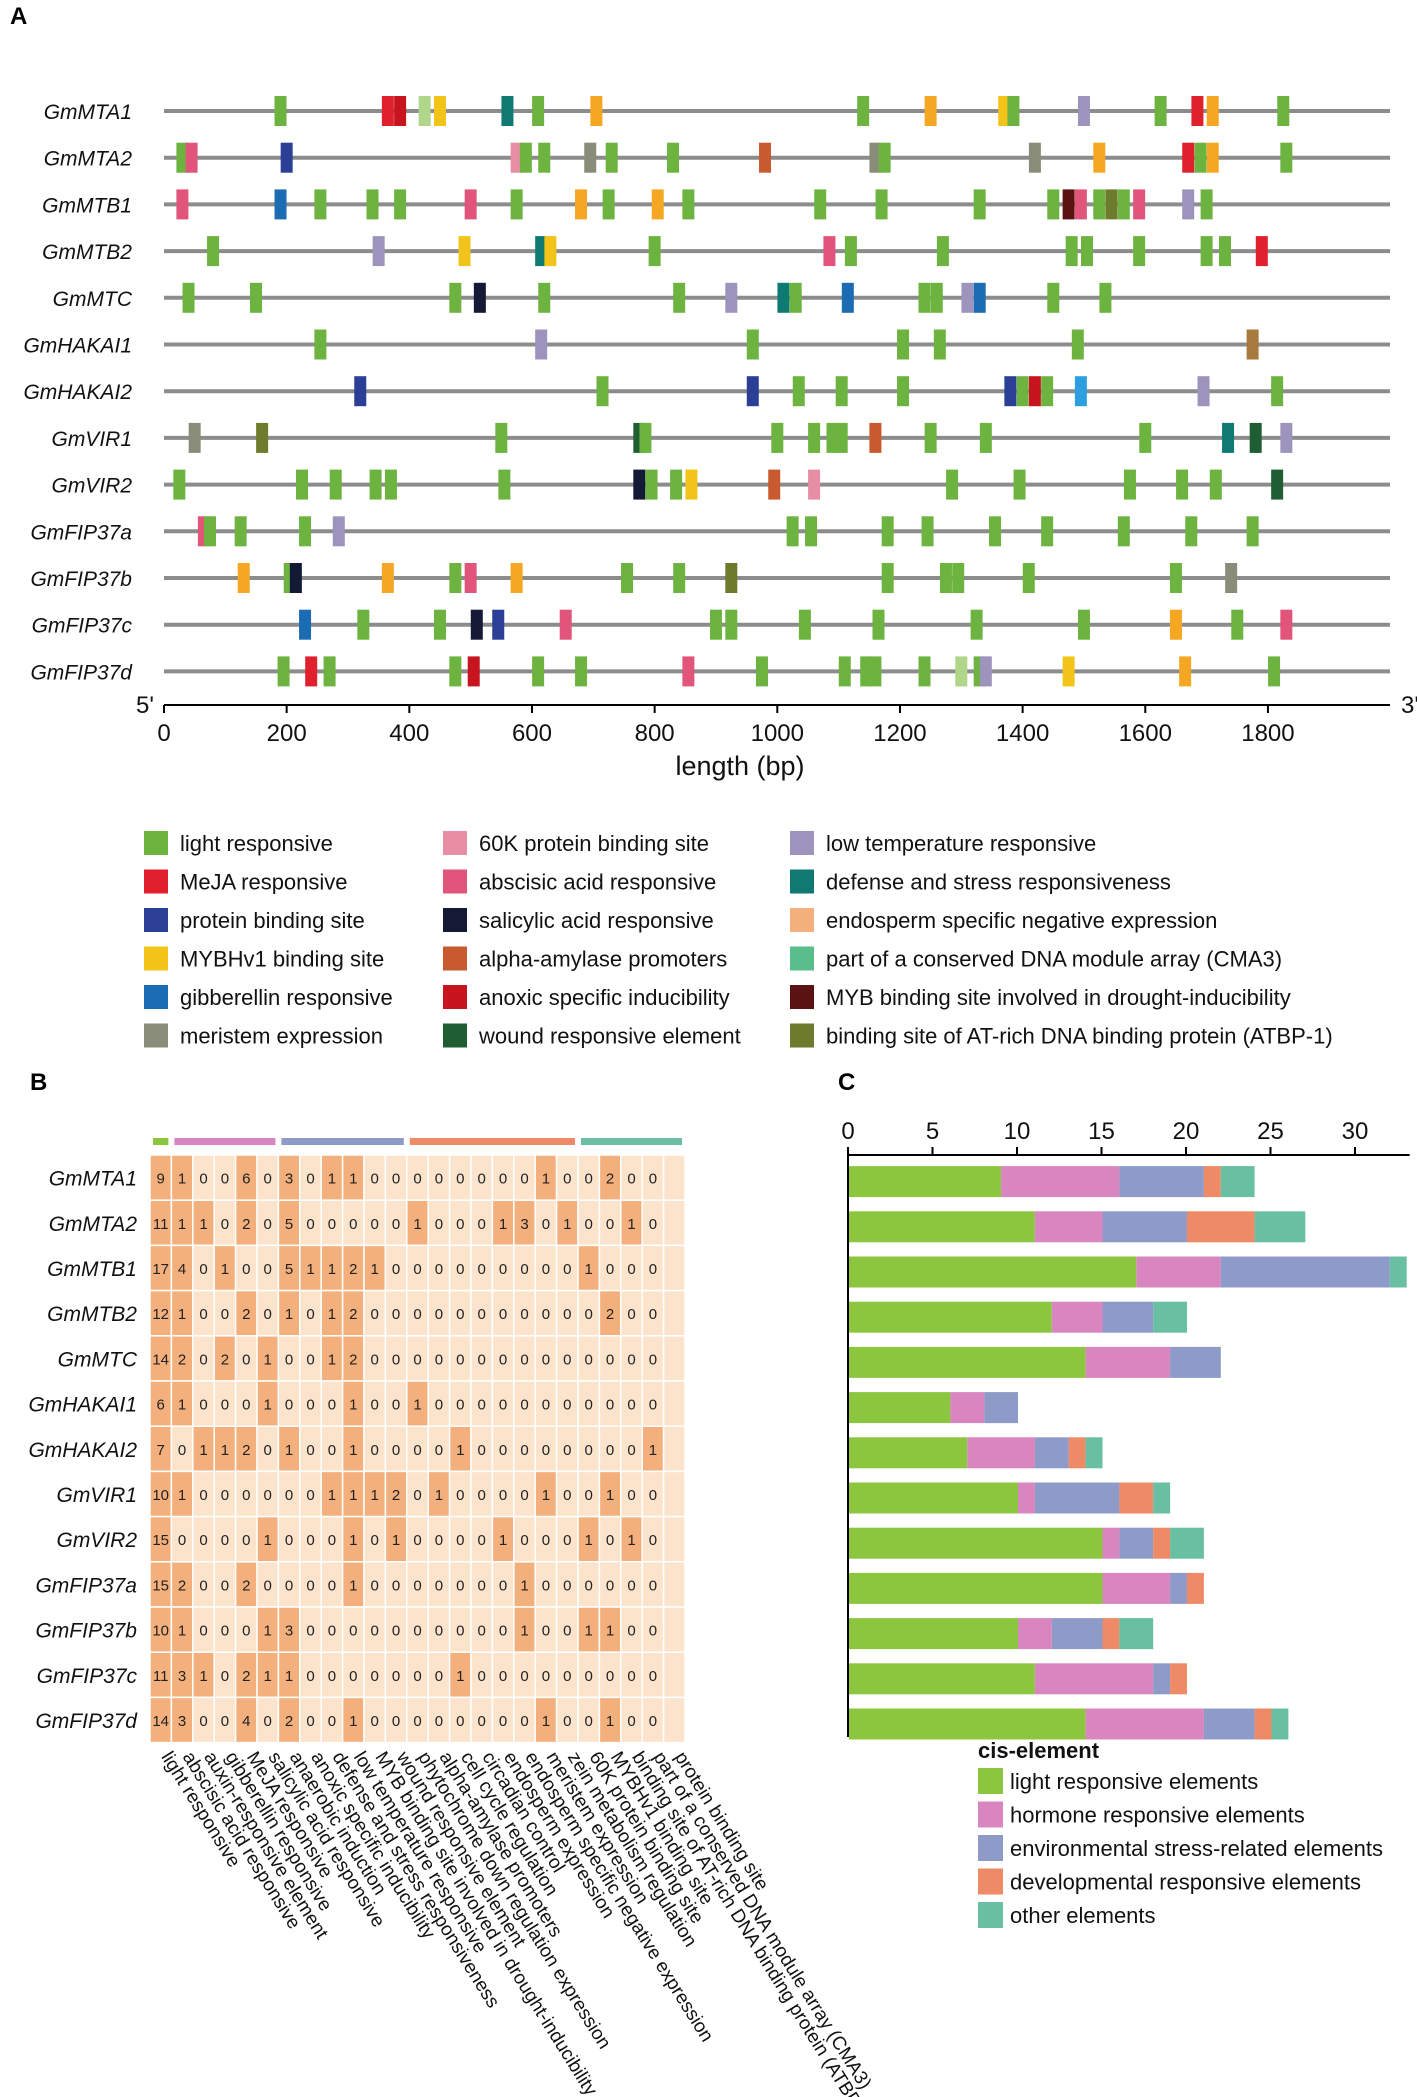 This screenshot has width=1417, height=2097. I want to click on bar-gmvir2-environmental-stress-related-elements, so click(1136, 1543).